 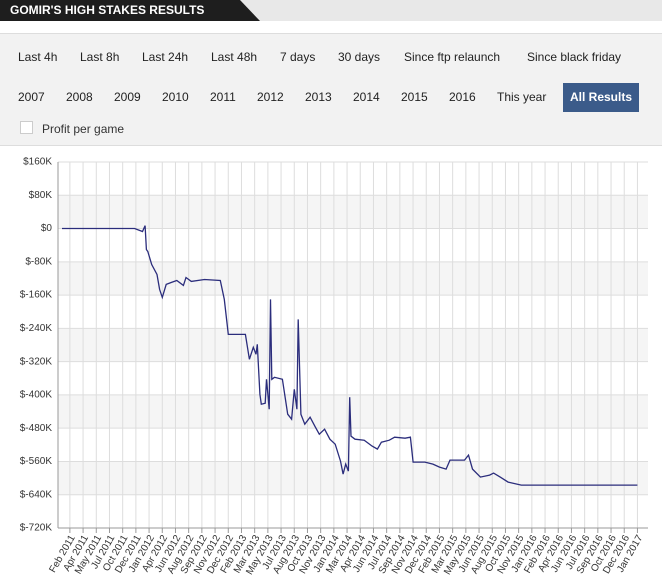 I want to click on y-tick-label: $-560K, so click(x=36, y=461).